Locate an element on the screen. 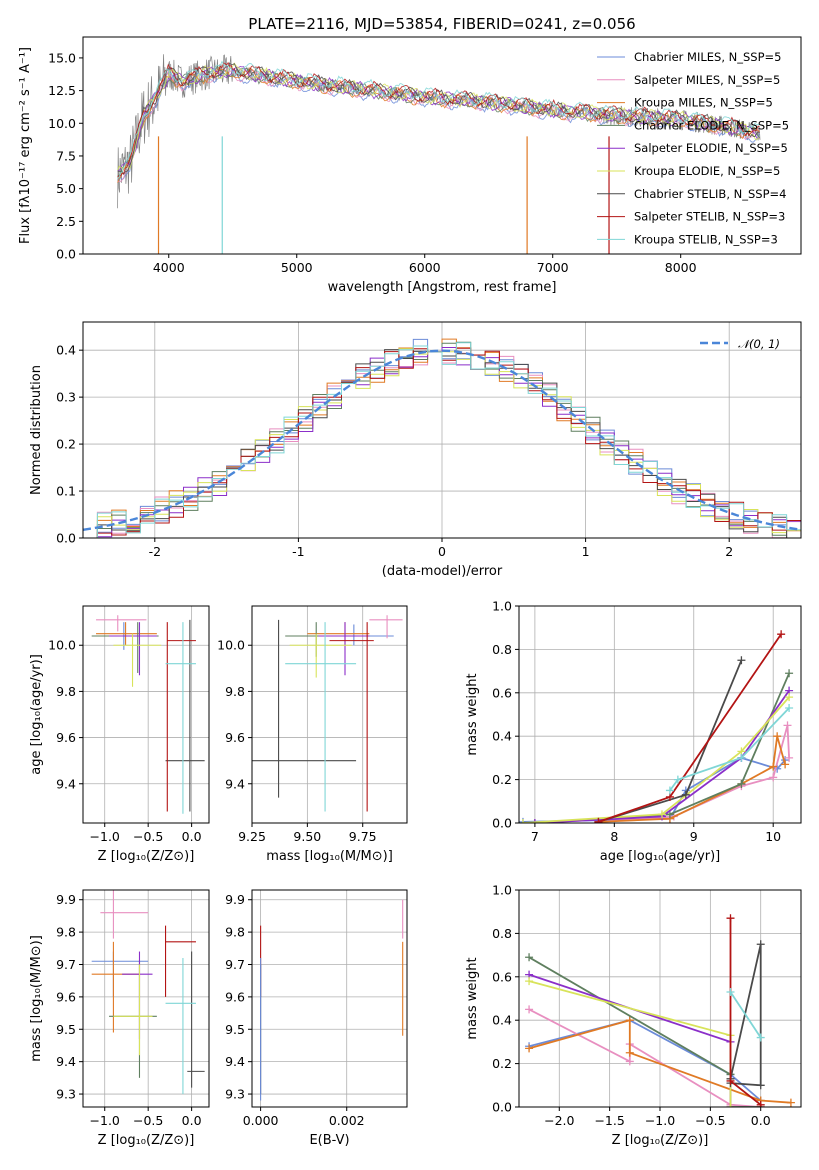 This screenshot has height=1170, width=819. legend-label: Kroupa STELIB, N_SSP=3 is located at coordinates (706, 239).